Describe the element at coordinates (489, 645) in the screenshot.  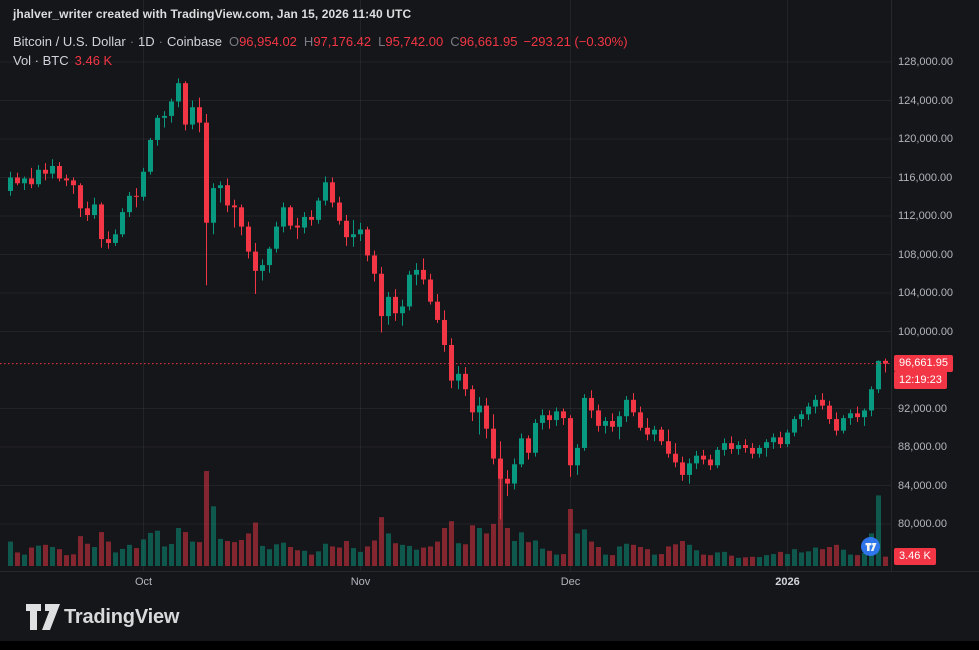
I see `bottom-black-strip` at that location.